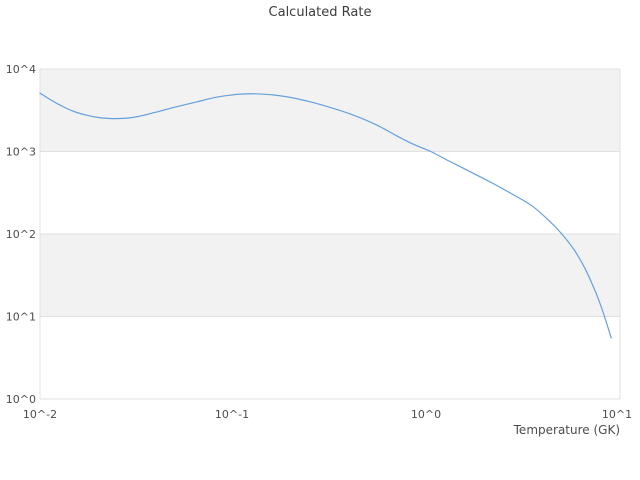 The width and height of the screenshot is (640, 480). What do you see at coordinates (21, 234) in the screenshot?
I see `y-tick-label-10e2: 10^2` at bounding box center [21, 234].